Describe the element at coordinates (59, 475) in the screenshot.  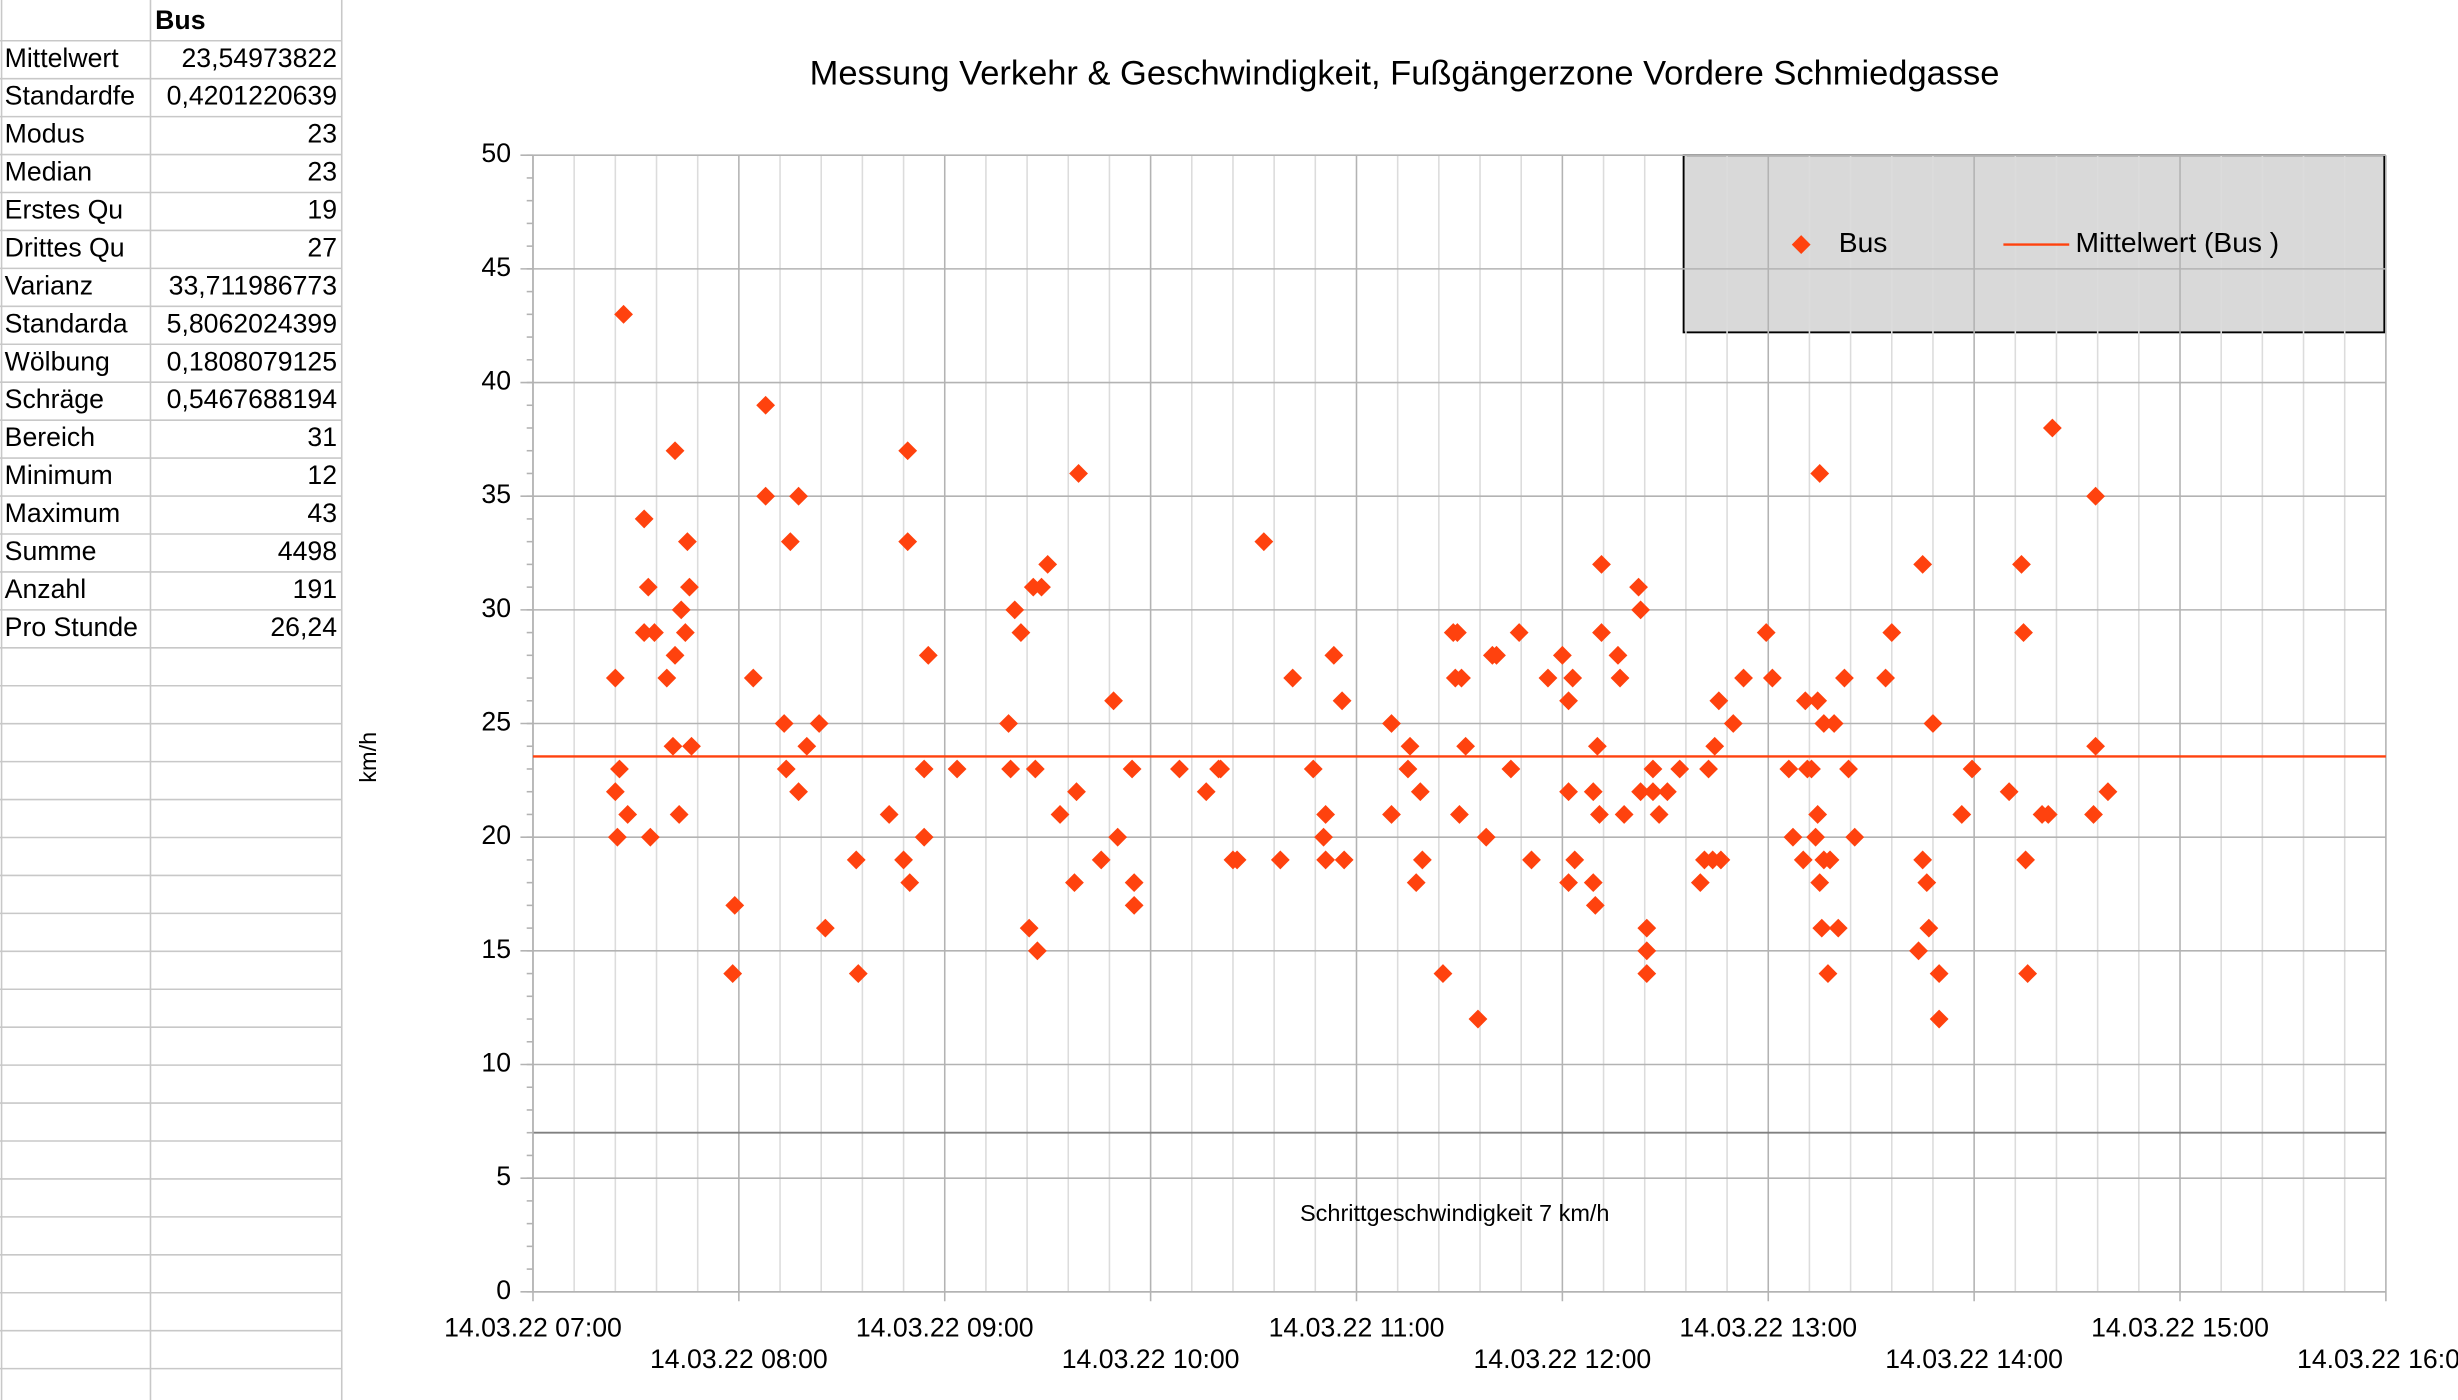
I see `row-label: Minimum` at that location.